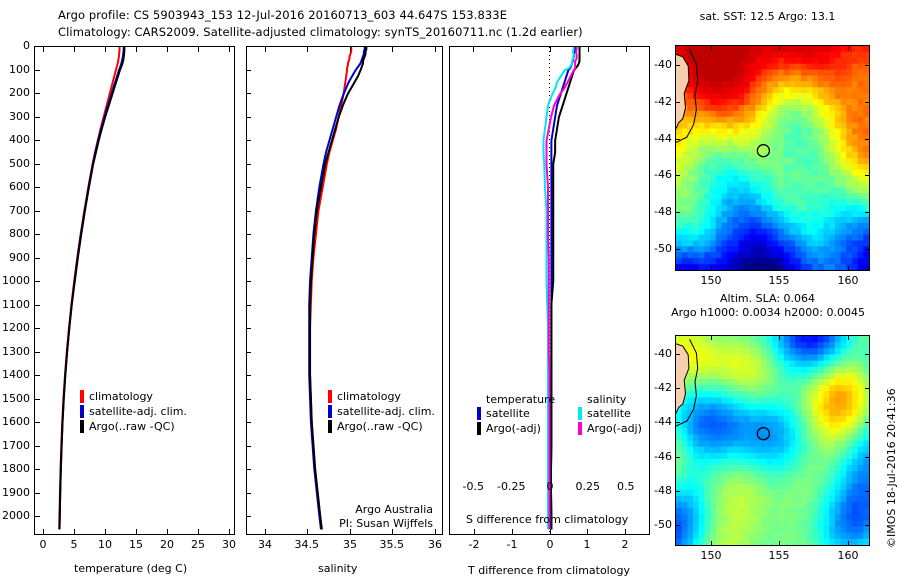 The image size is (900, 580). Describe the element at coordinates (663, 456) in the screenshot. I see `axis-tick-label: -46` at that location.